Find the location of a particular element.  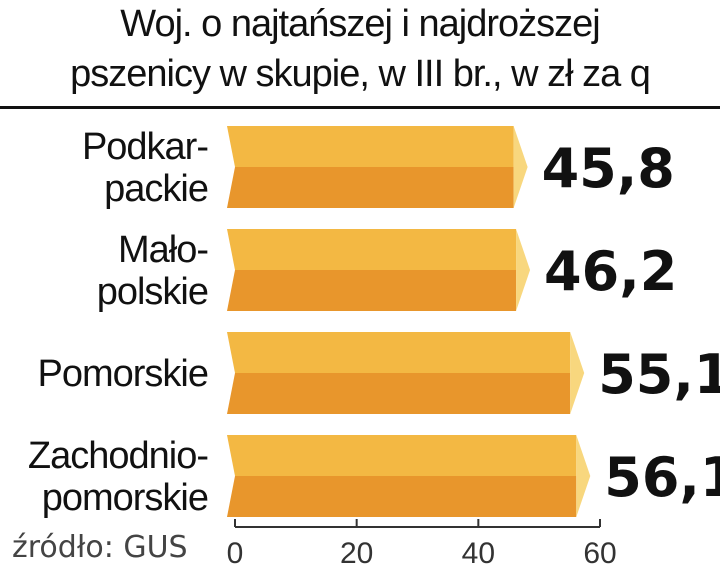

category-label-3-0: Zachodnio- is located at coordinates (118, 456).